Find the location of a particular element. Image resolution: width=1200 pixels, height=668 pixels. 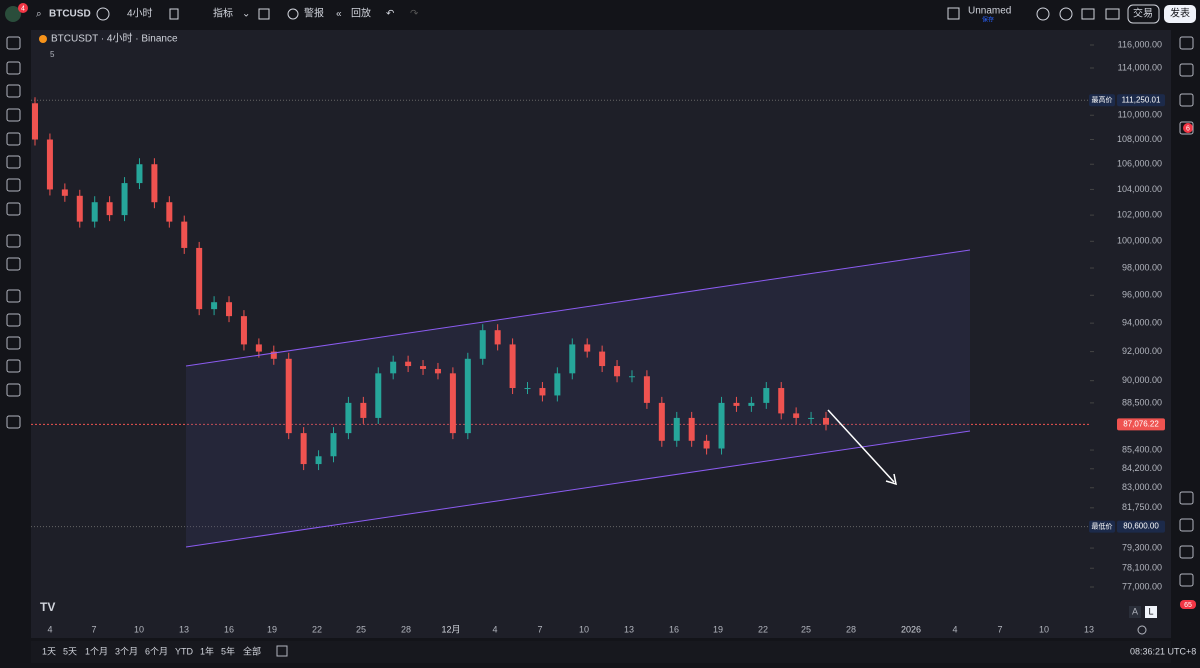

interval: 4小时 is located at coordinates (140, 14).